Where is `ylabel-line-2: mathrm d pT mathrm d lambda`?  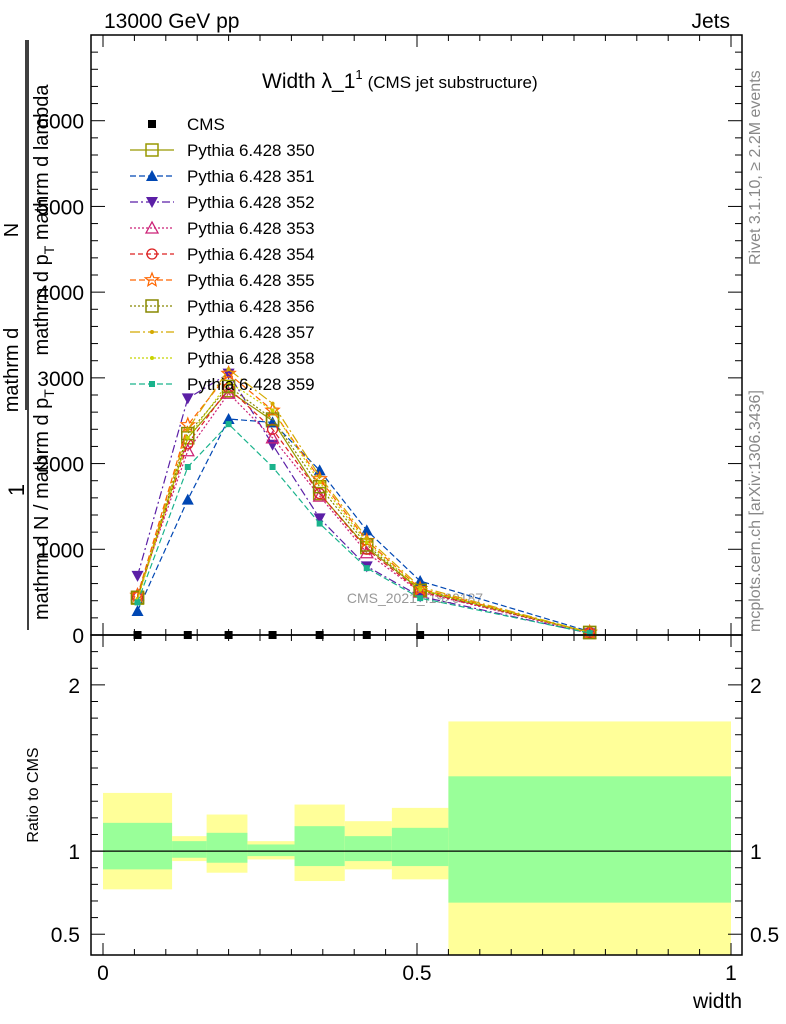
ylabel-line-2: mathrm d pT mathrm d lambda is located at coordinates (44, 220).